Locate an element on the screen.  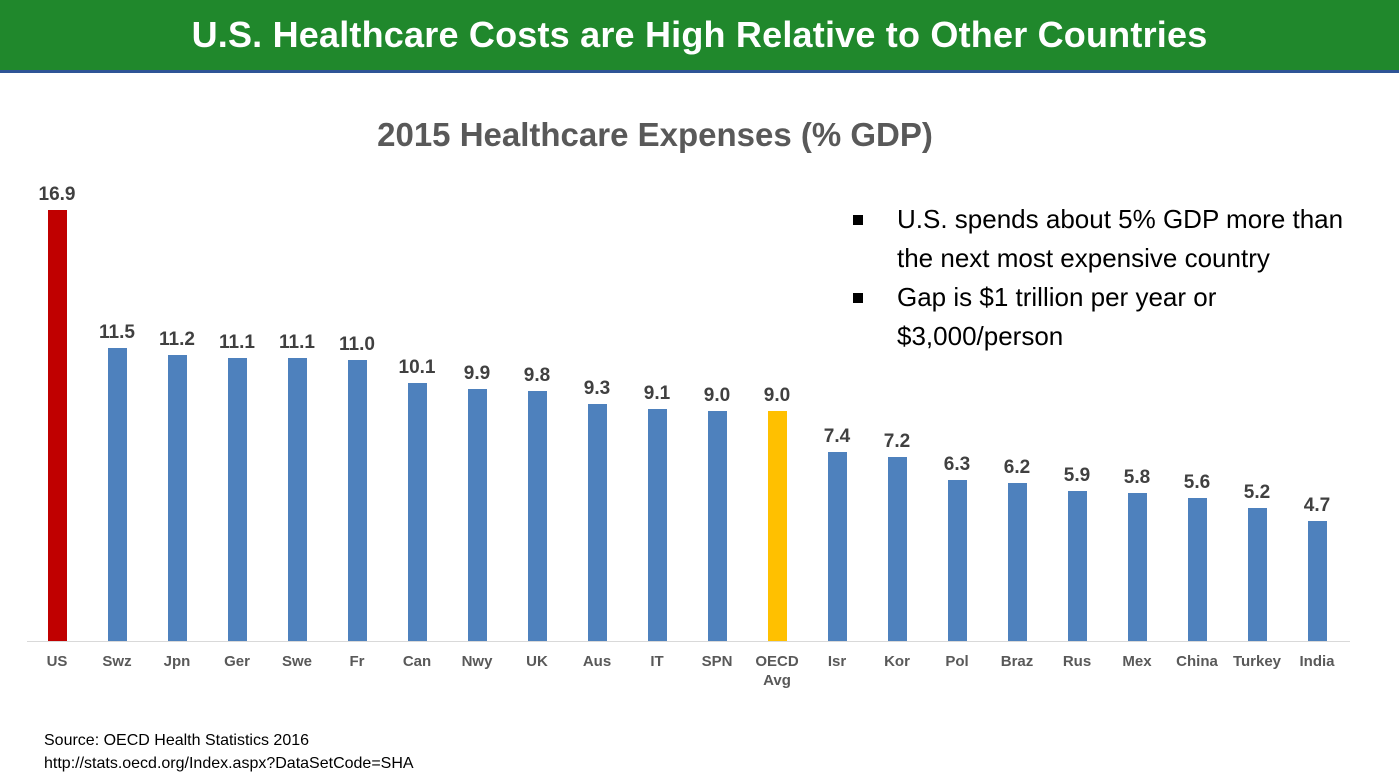
category-label-turkey: Turkey is located at coordinates (1257, 661).